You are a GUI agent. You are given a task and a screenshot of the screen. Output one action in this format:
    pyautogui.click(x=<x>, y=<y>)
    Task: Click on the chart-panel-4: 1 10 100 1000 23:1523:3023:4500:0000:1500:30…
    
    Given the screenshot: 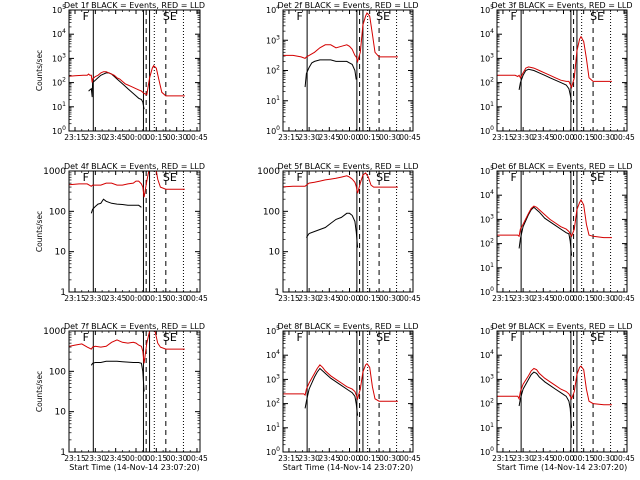 What is the action you would take?
    pyautogui.click(x=121, y=232)
    